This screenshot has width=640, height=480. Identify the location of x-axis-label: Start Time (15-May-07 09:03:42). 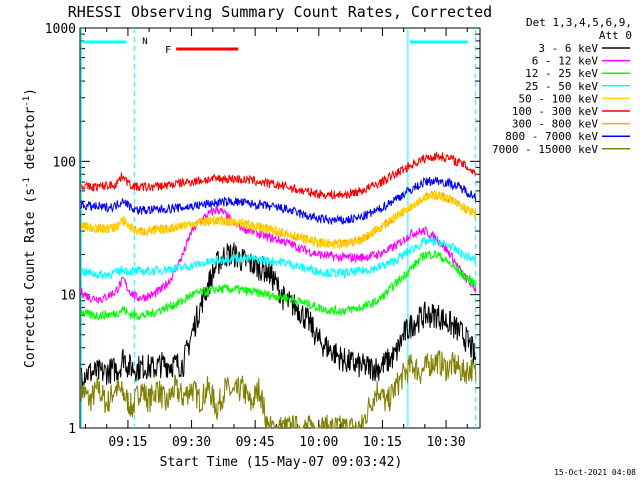
(281, 462).